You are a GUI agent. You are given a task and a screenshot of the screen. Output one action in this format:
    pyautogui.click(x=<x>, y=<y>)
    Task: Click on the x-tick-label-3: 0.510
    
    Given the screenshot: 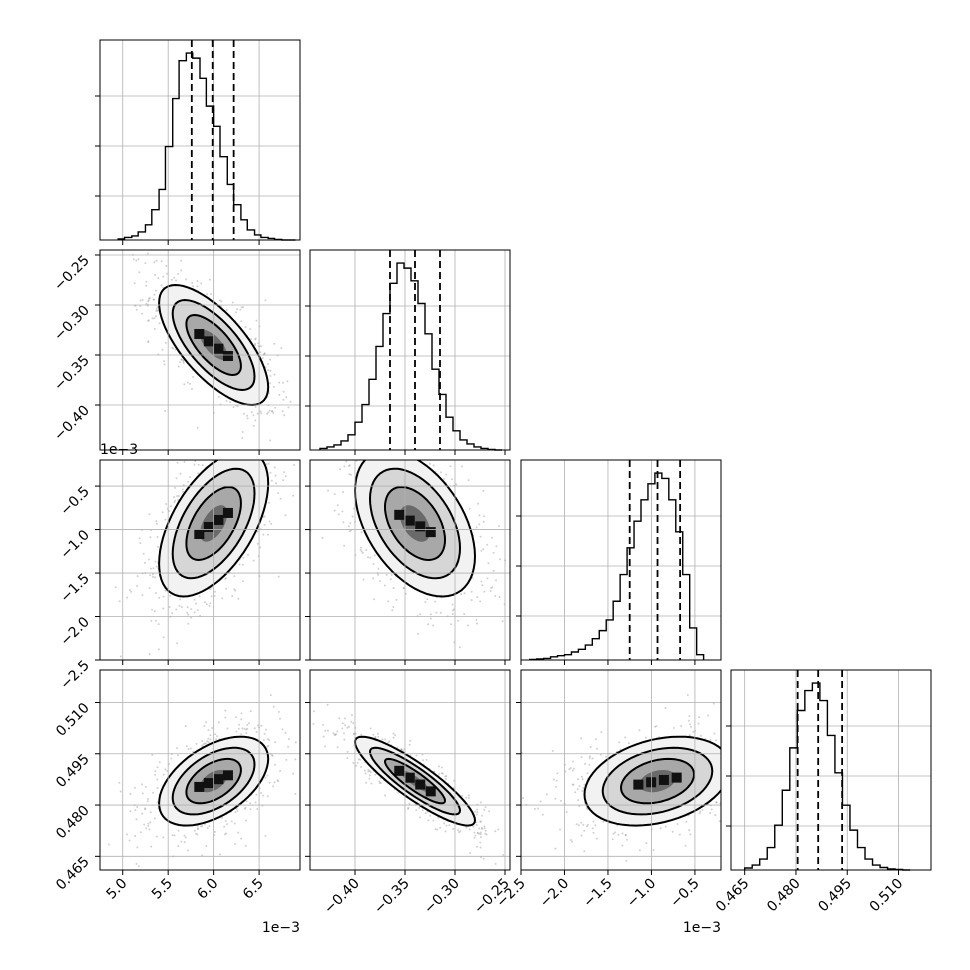 What is the action you would take?
    pyautogui.click(x=887, y=896)
    